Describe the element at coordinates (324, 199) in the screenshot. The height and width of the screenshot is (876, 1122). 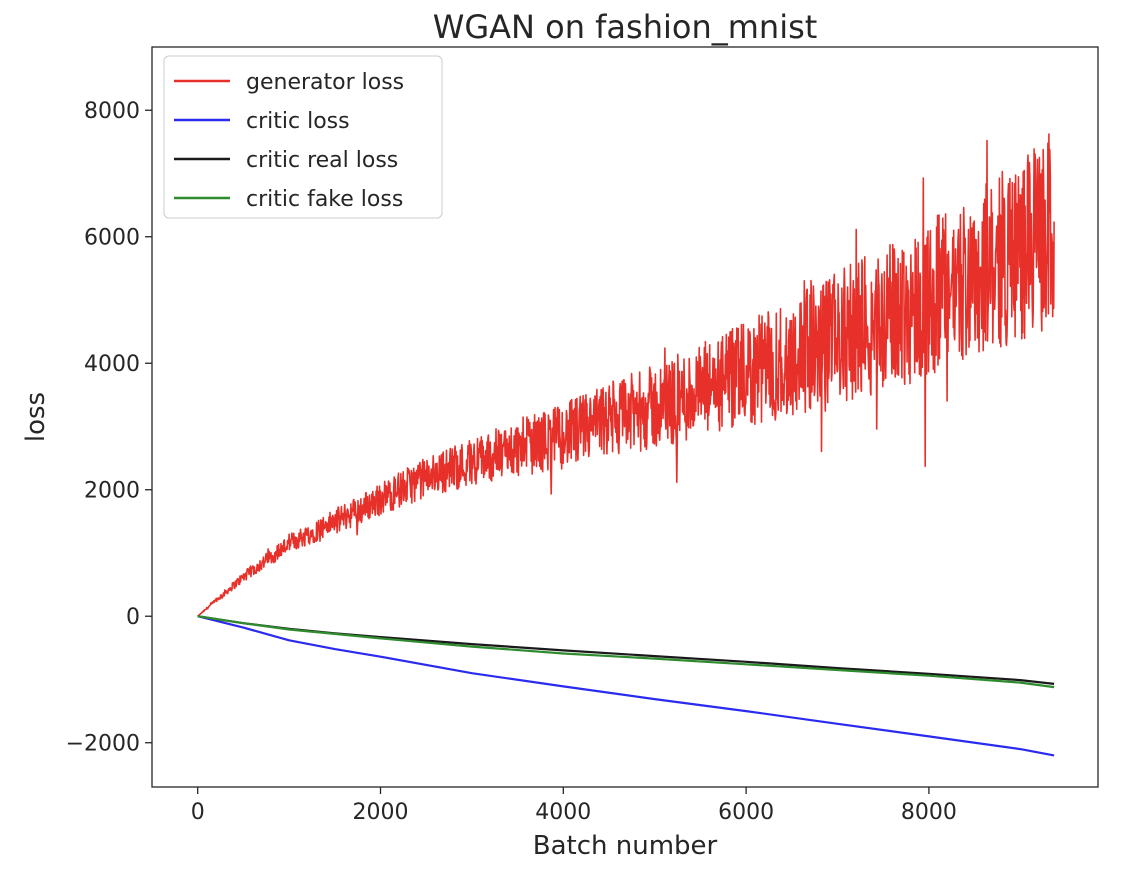
I see `legend-label: critic fake loss` at that location.